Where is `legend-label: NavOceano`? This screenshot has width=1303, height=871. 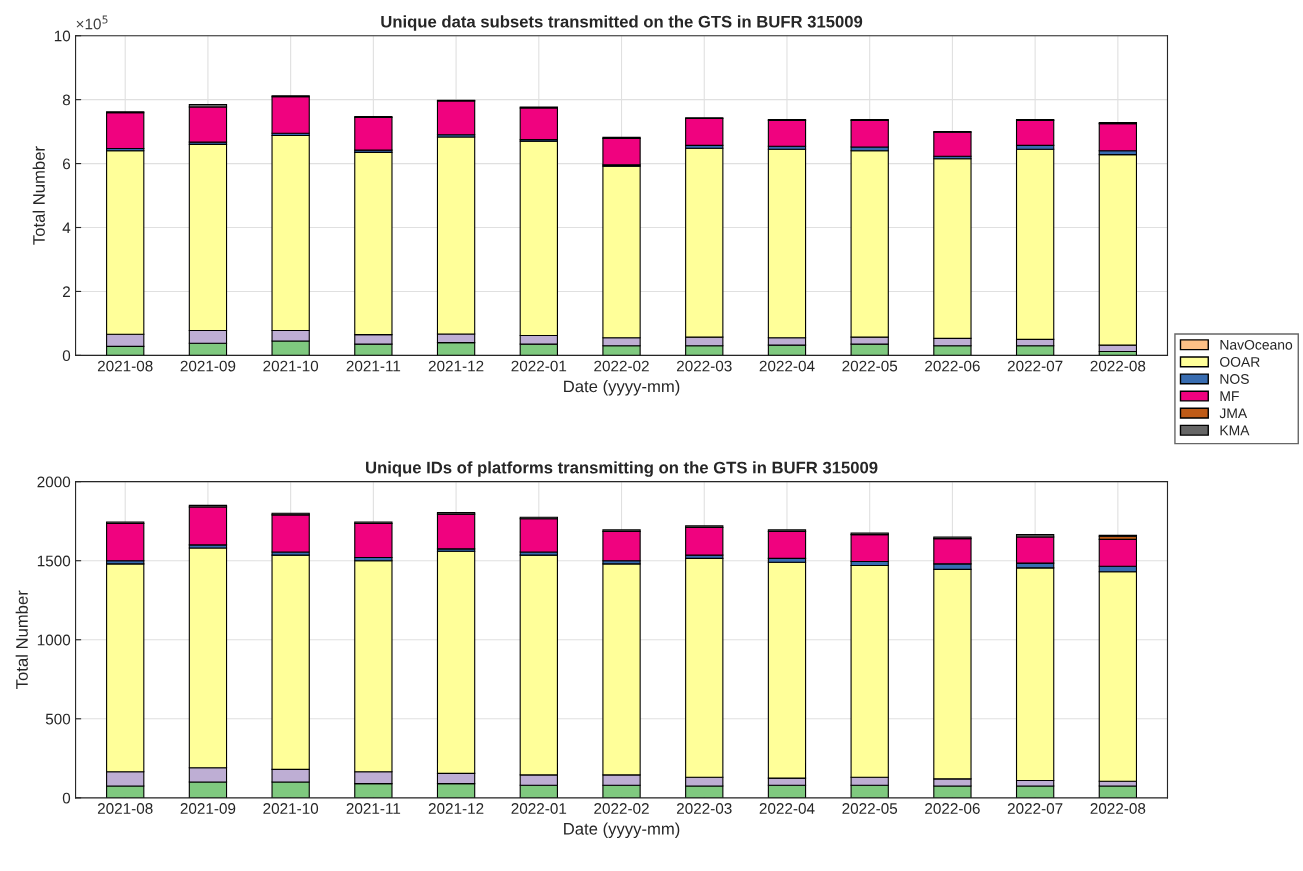
legend-label: NavOceano is located at coordinates (1256, 344).